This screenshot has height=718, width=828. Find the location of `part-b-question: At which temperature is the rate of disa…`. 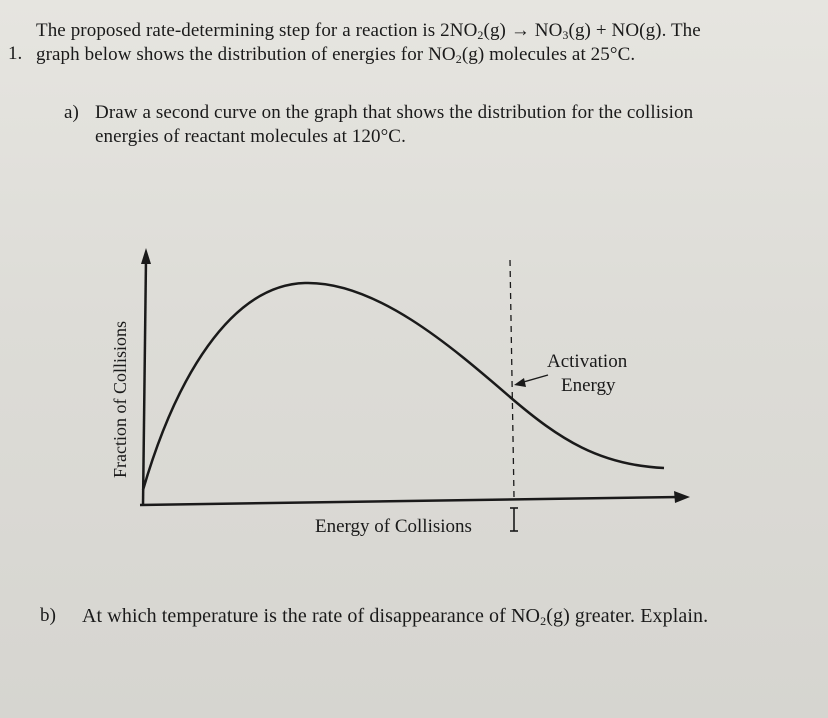

part-b-question: At which temperature is the rate of disa… is located at coordinates (395, 616).